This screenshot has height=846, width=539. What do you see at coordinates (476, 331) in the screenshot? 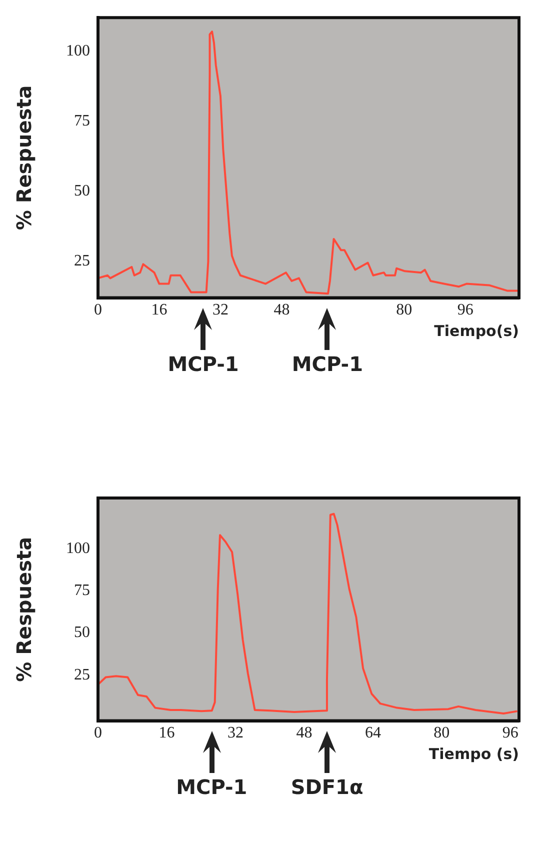
I see `x-axis-title: Tiempo(s)` at bounding box center [476, 331].